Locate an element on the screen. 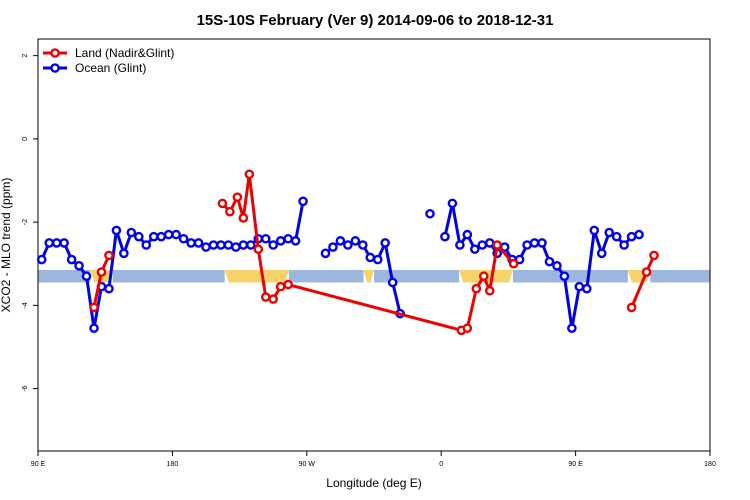  x-tick-label: 90 W is located at coordinates (307, 464).